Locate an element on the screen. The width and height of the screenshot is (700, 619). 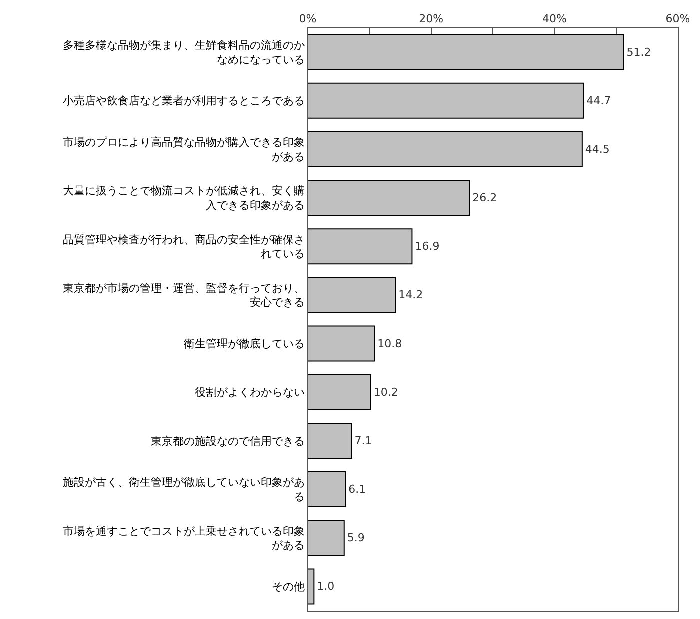
data-label: 14.2 is located at coordinates (411, 295).